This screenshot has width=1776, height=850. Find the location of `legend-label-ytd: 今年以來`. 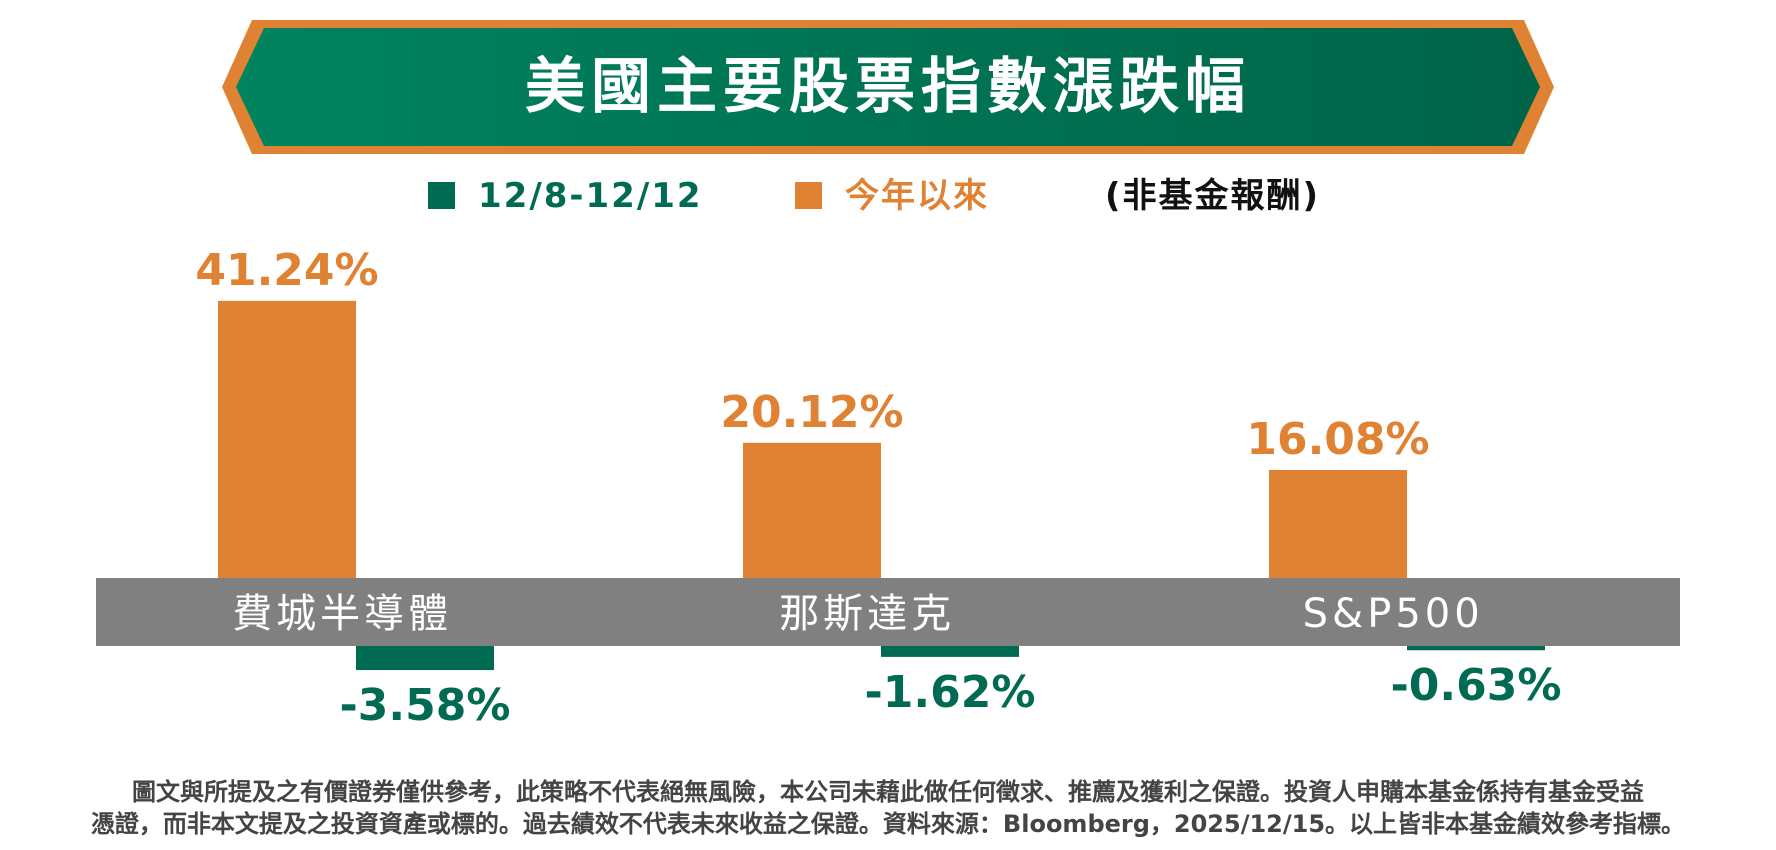

legend-label-ytd: 今年以來 is located at coordinates (917, 196).